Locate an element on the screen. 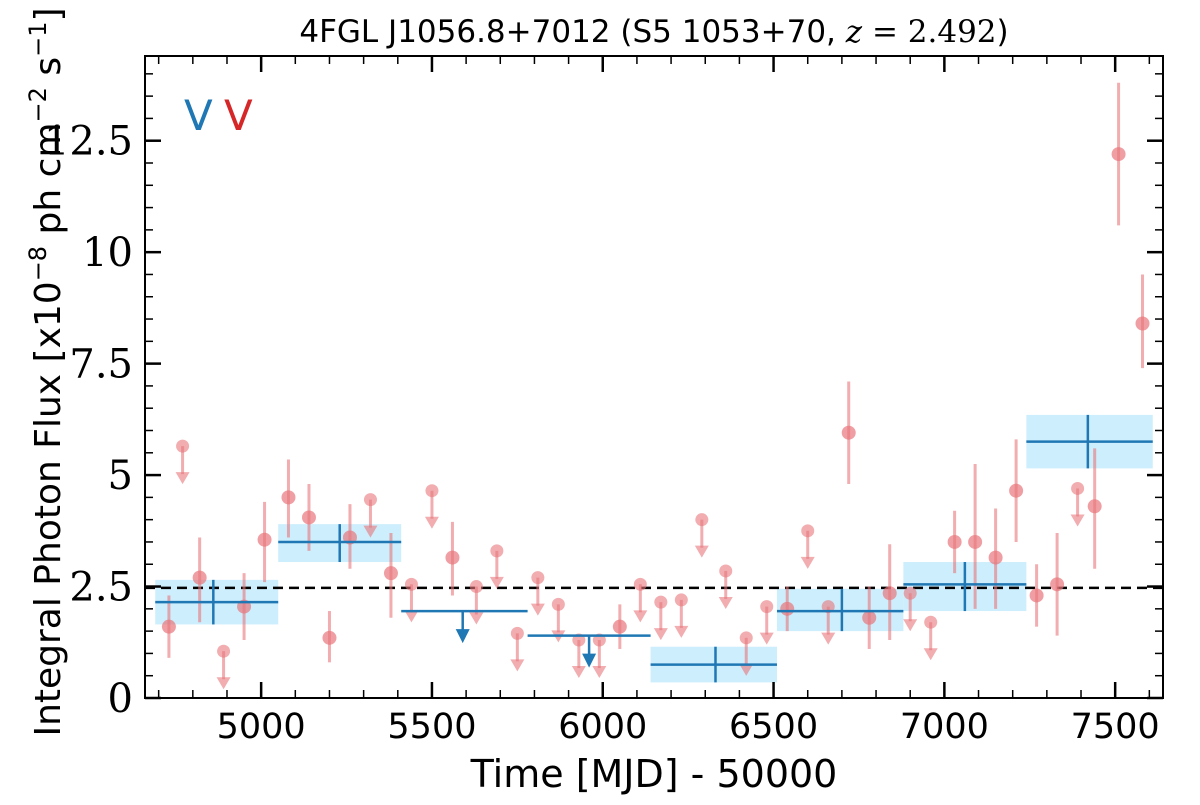  y-tick-label: 10 is located at coordinates (107, 253).